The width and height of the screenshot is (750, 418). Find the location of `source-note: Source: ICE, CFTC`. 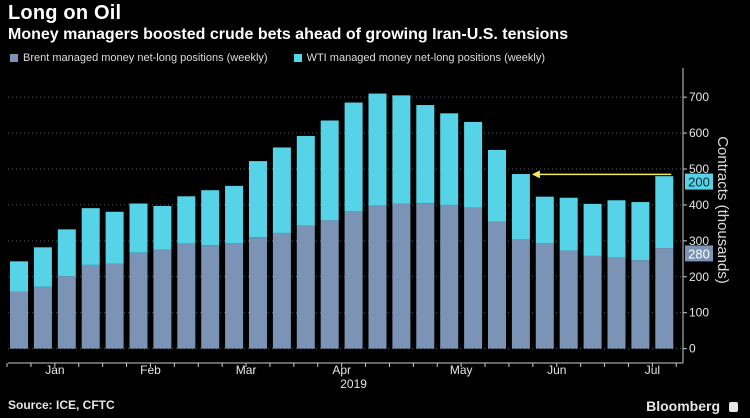

source-note: Source: ICE, CFTC is located at coordinates (61, 405).